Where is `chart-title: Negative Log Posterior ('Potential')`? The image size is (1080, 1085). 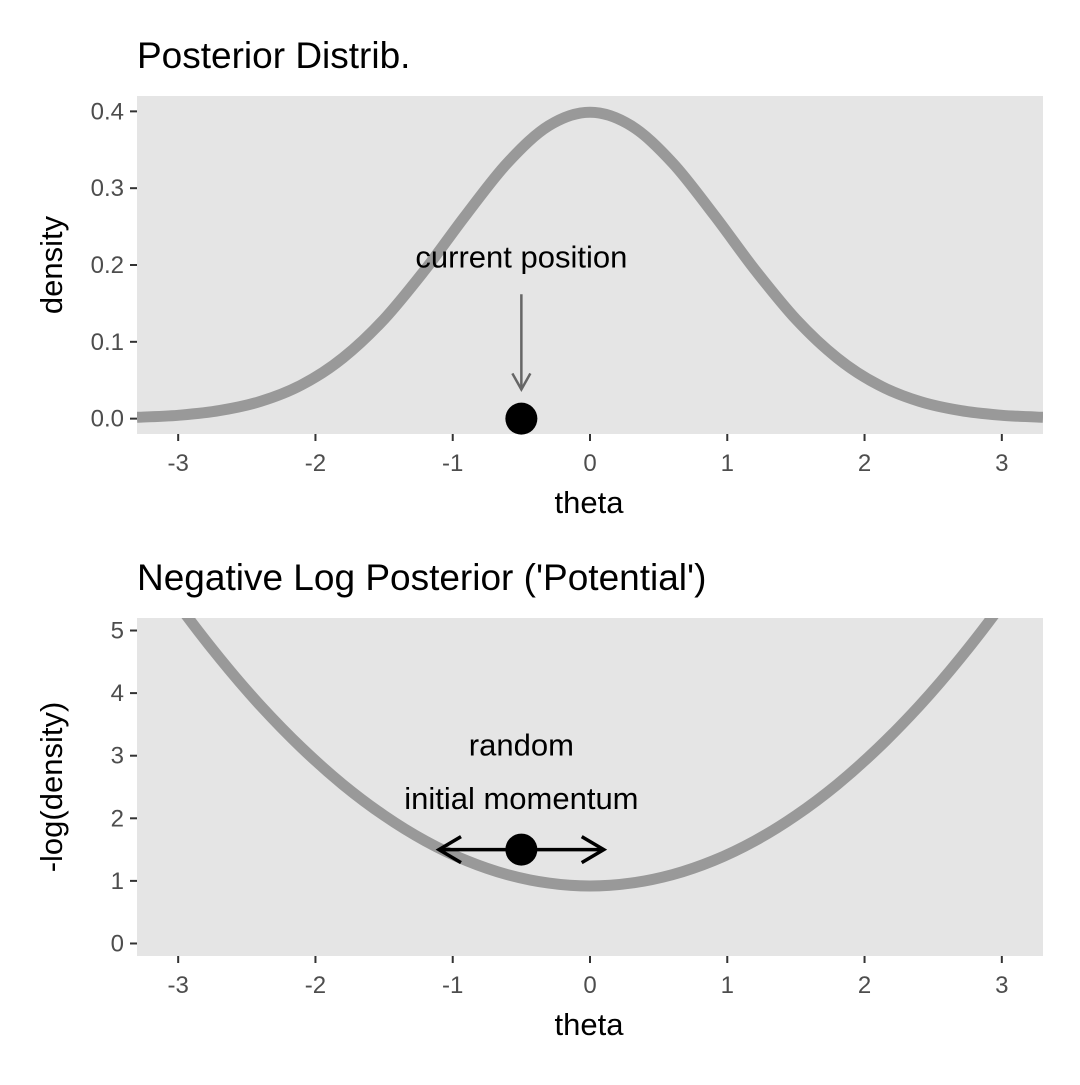
chart-title: Negative Log Posterior ('Potential') is located at coordinates (421, 577).